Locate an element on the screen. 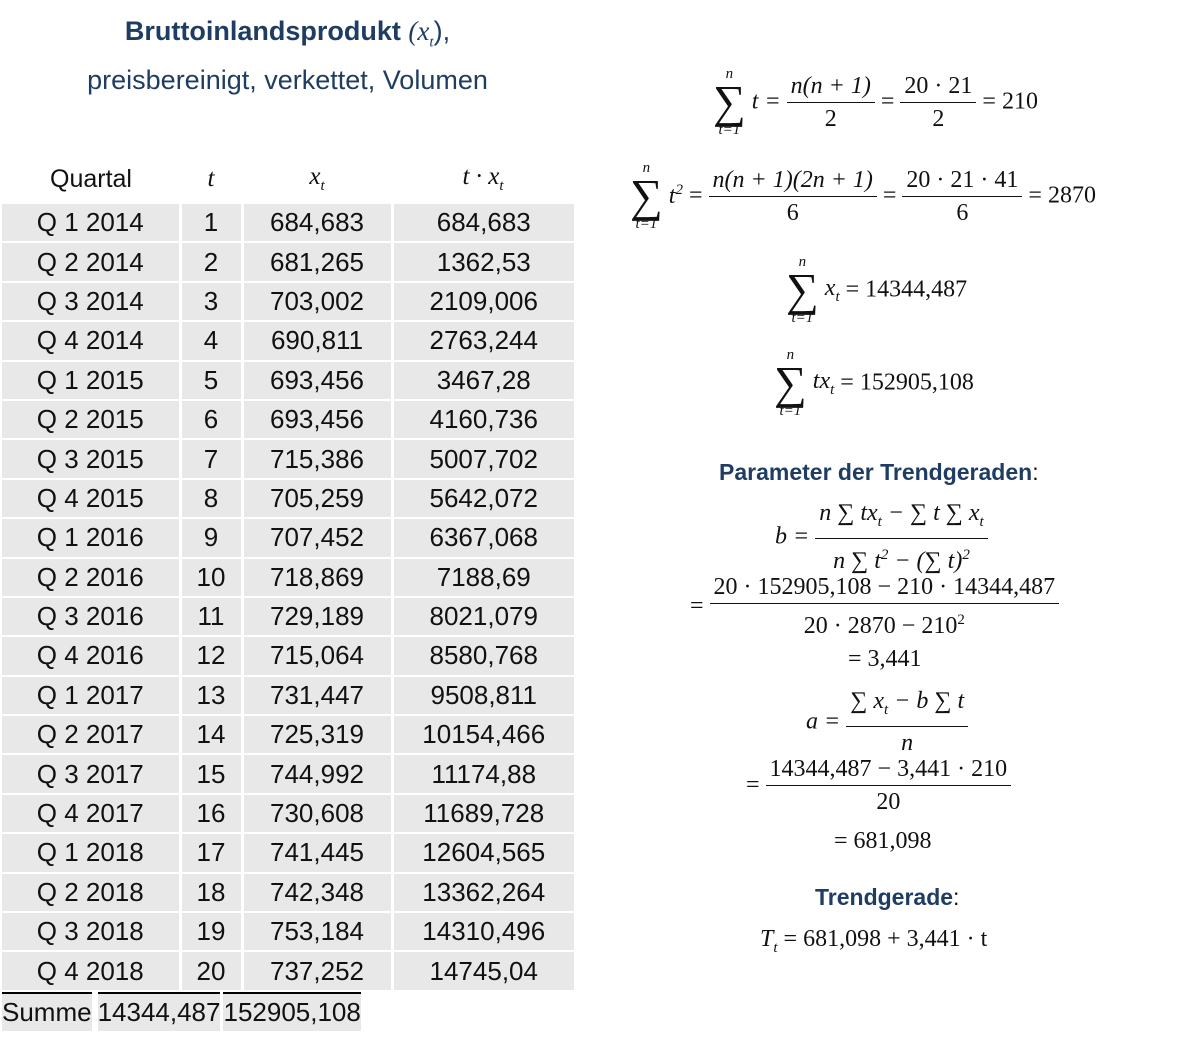 This screenshot has height=1052, width=1193. cell-quartal: Q 3 2017 is located at coordinates (92, 774).